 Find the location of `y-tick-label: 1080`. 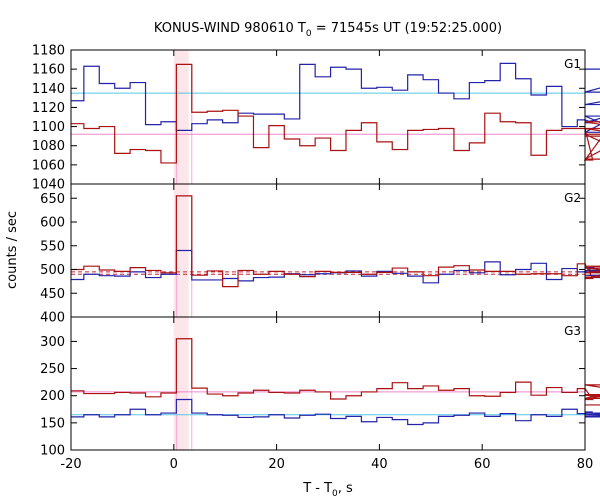

y-tick-label: 1080 is located at coordinates (48, 146).